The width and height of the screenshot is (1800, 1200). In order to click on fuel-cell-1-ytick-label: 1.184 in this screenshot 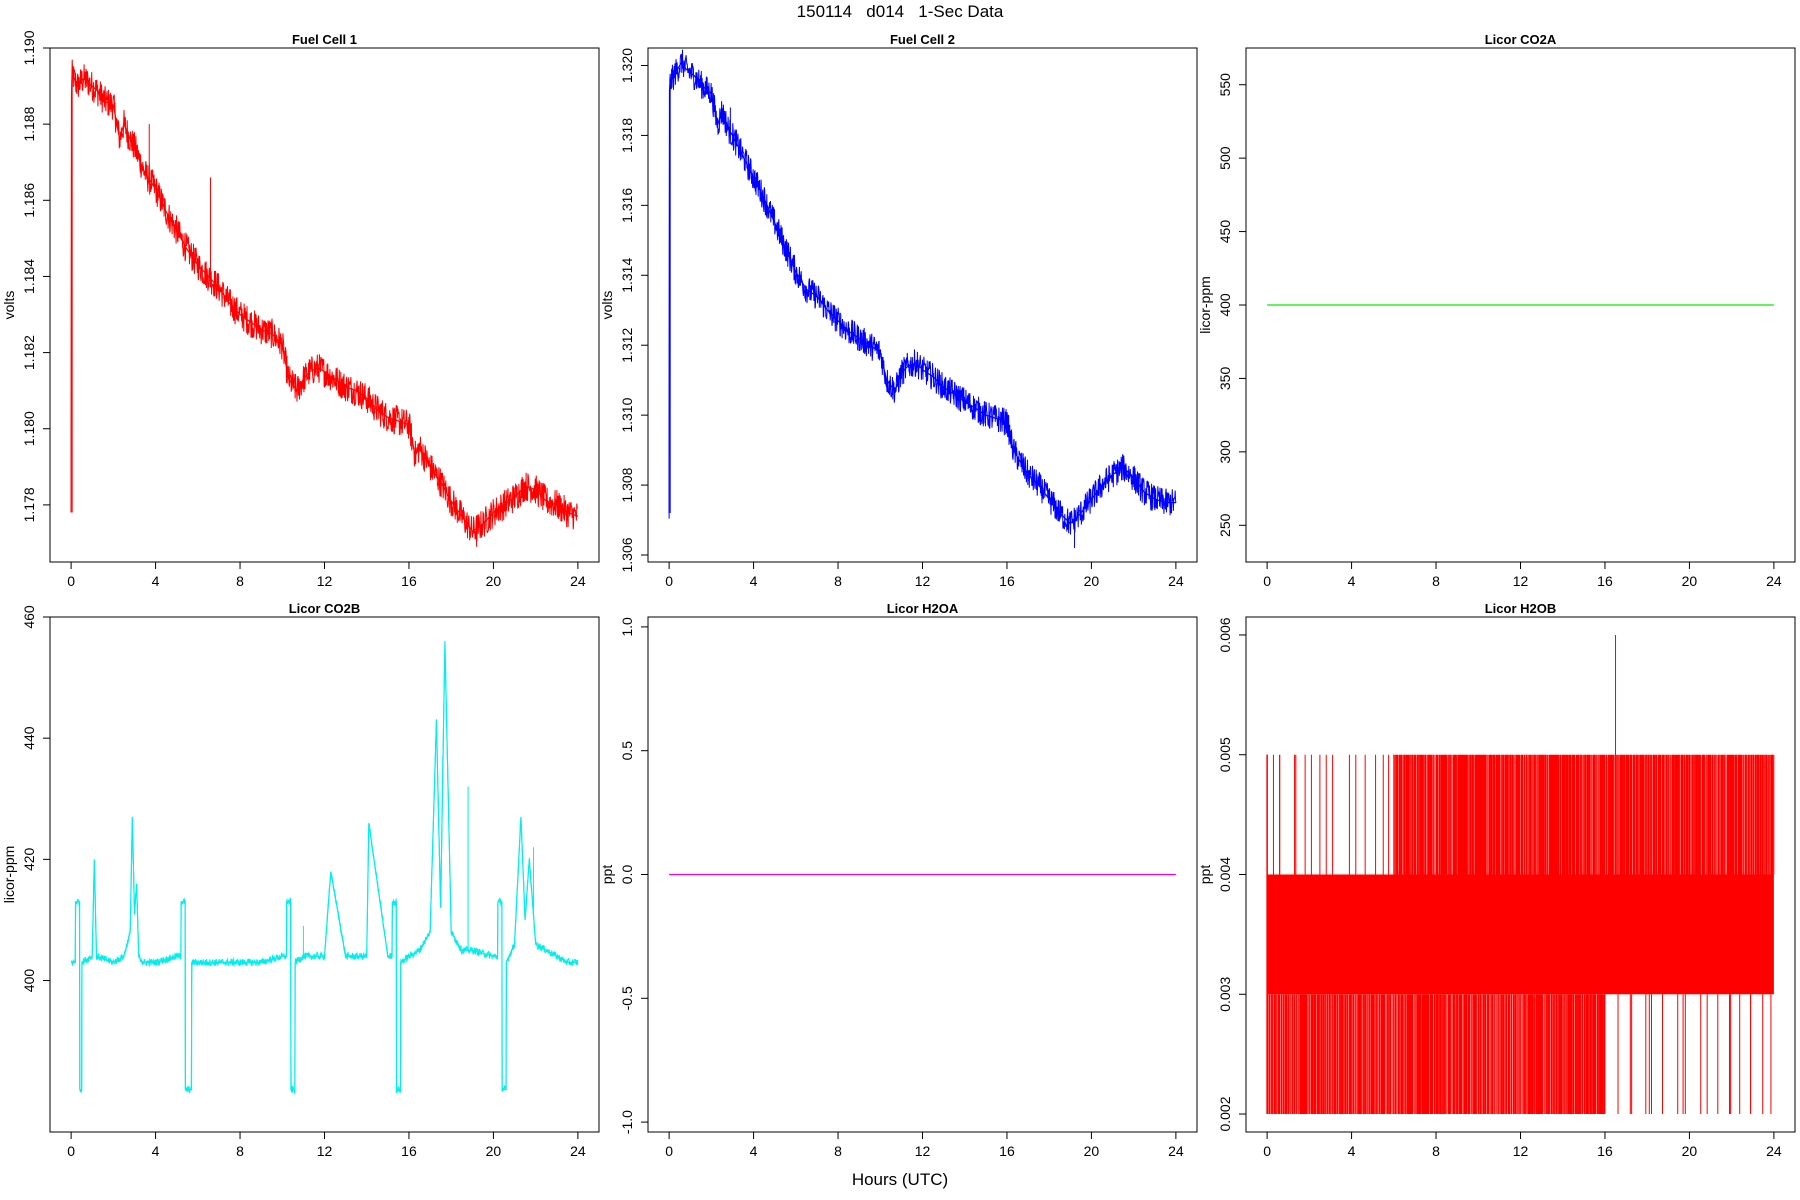, I will do `click(29, 276)`.